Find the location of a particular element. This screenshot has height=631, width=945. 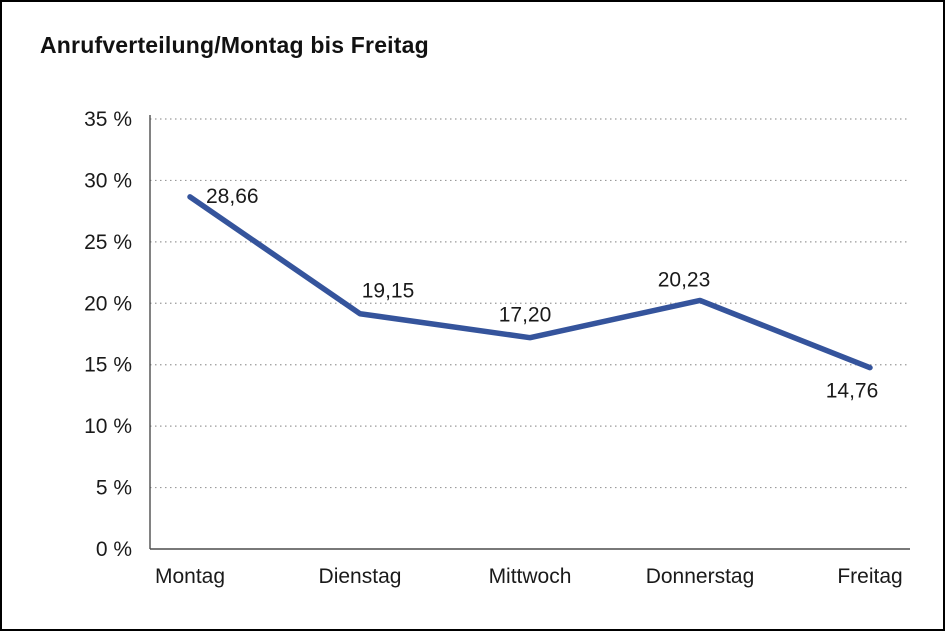

y-tick-label: 20 % is located at coordinates (108, 303).